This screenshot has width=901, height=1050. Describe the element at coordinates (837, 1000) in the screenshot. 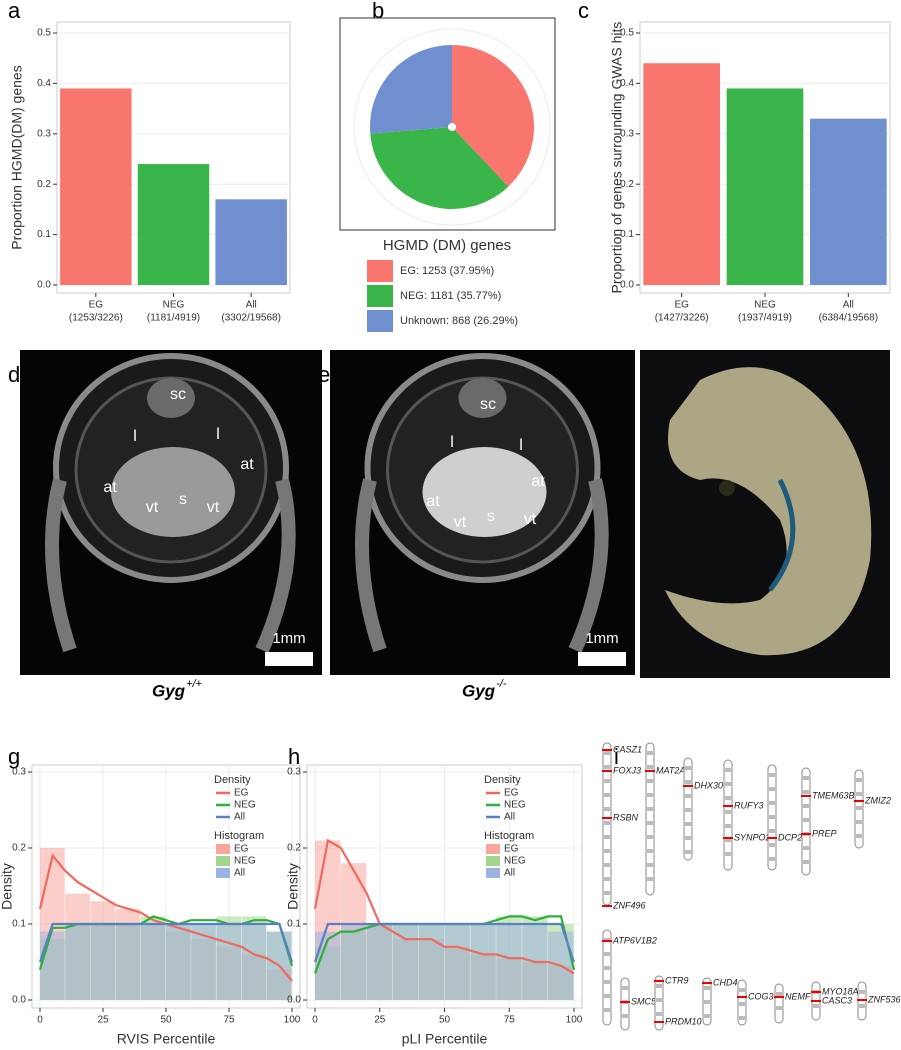

I see `gene-label: CASC3` at that location.